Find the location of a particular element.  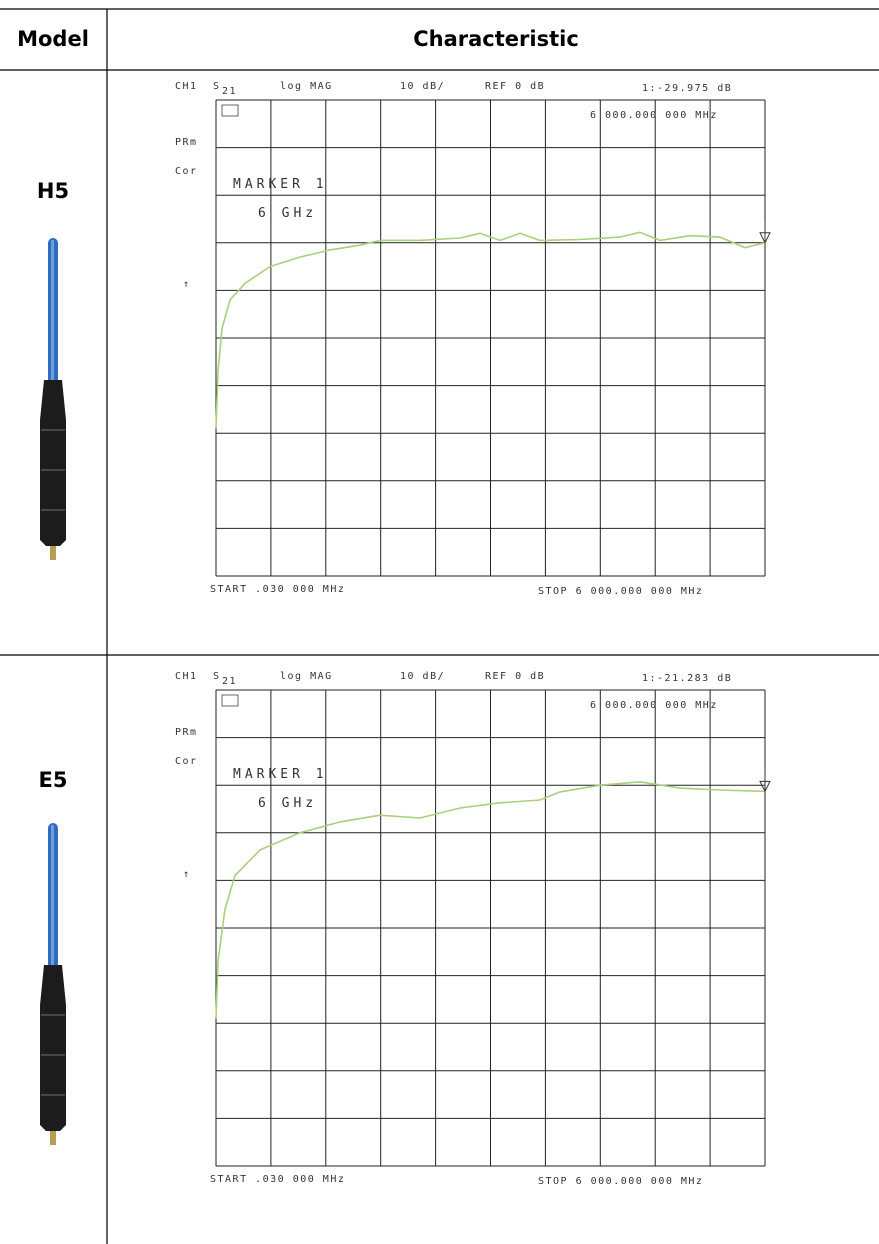

marker-readout: 1:-29.975 dB is located at coordinates (687, 88).